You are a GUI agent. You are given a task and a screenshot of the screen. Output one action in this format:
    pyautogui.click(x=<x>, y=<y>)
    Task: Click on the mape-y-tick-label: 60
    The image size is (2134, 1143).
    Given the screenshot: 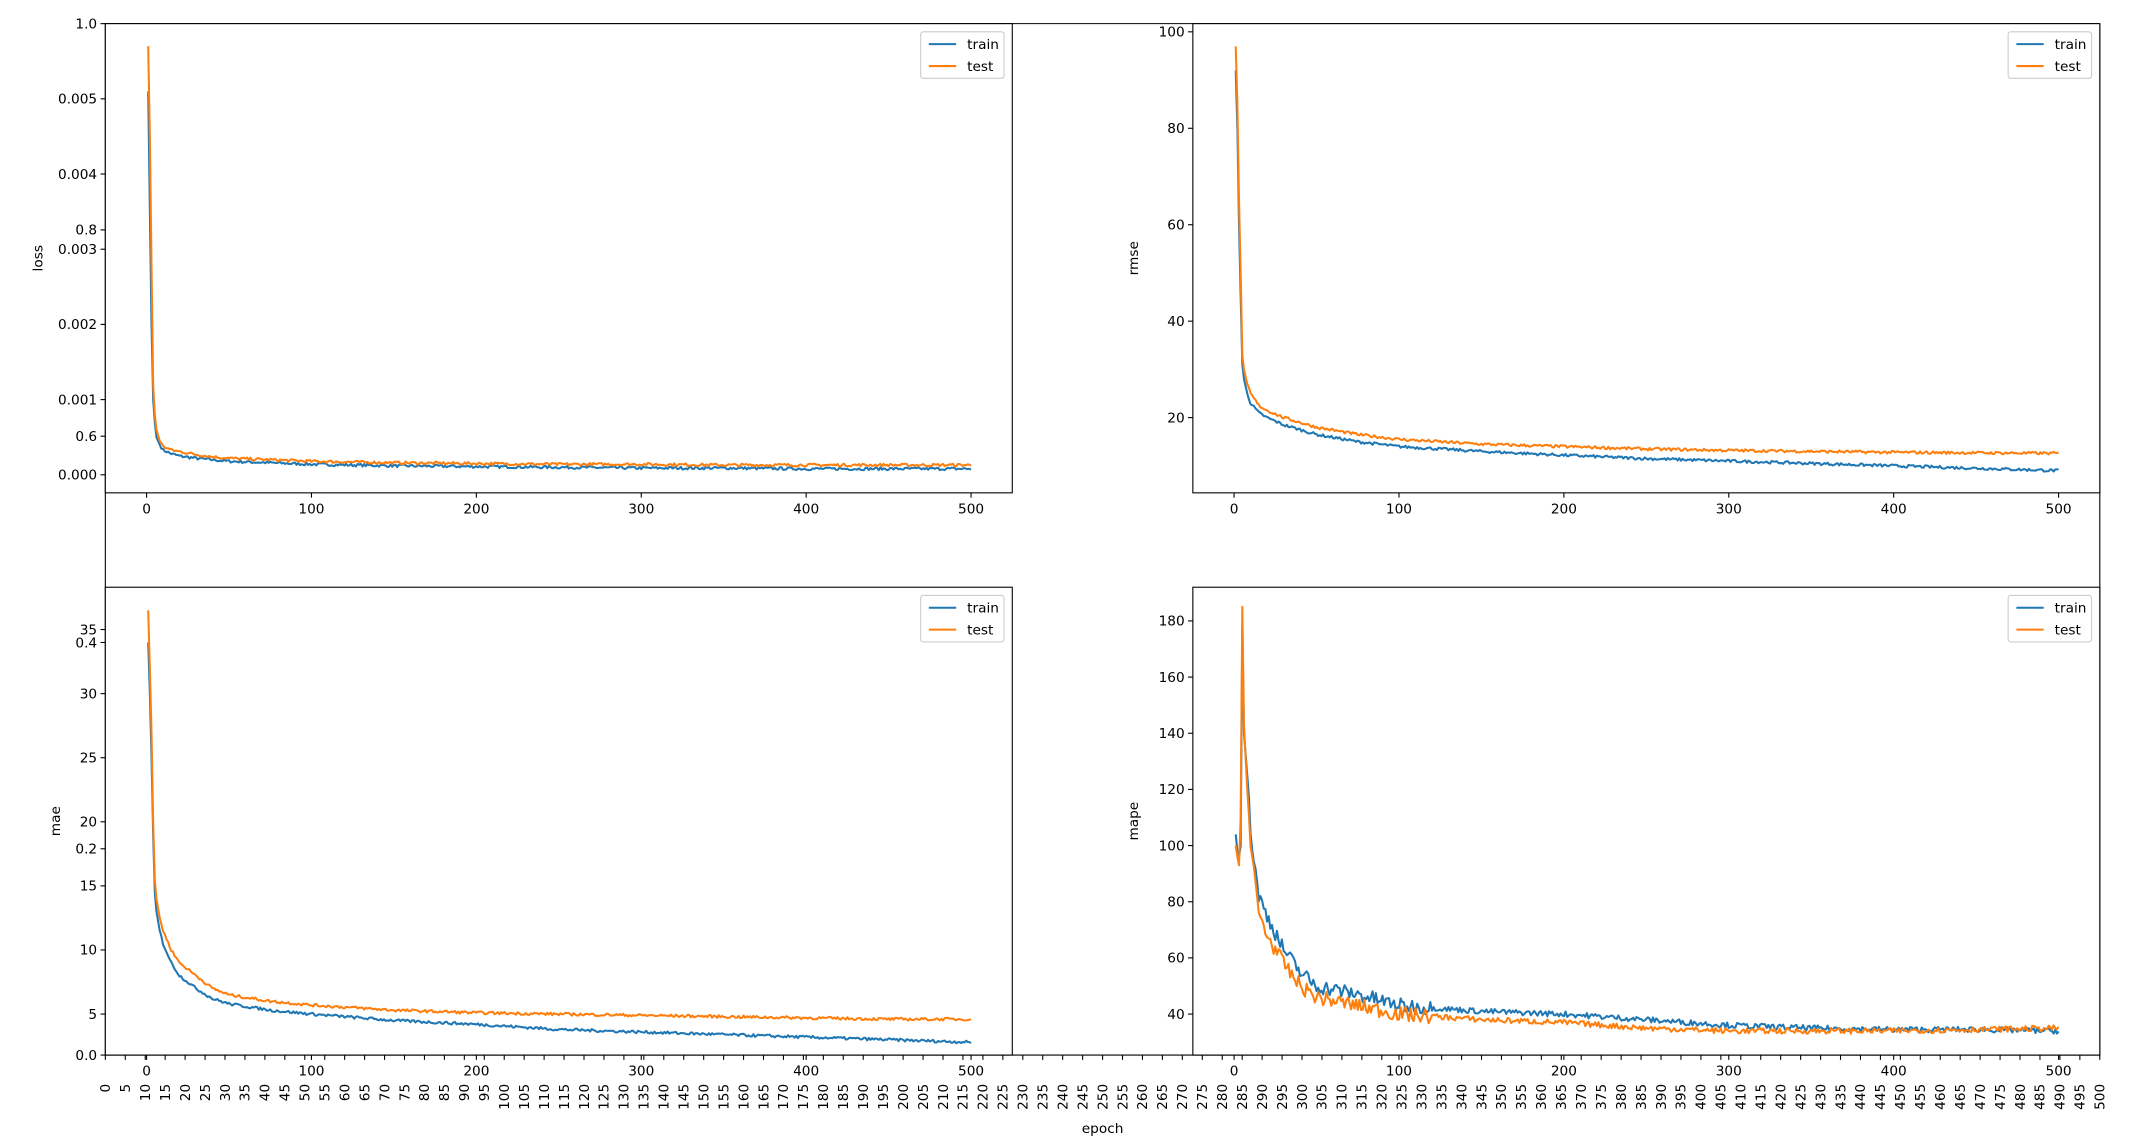 What is the action you would take?
    pyautogui.click(x=1175, y=959)
    